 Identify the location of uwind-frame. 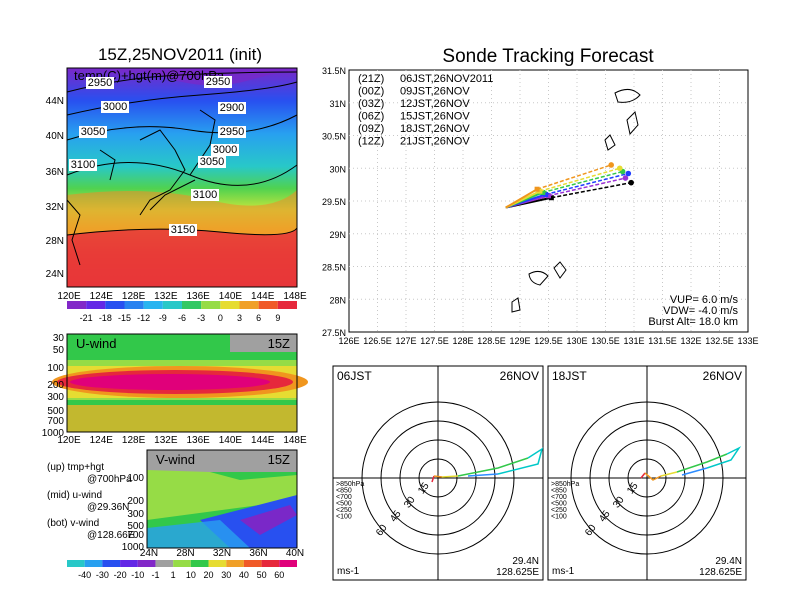
(182, 383).